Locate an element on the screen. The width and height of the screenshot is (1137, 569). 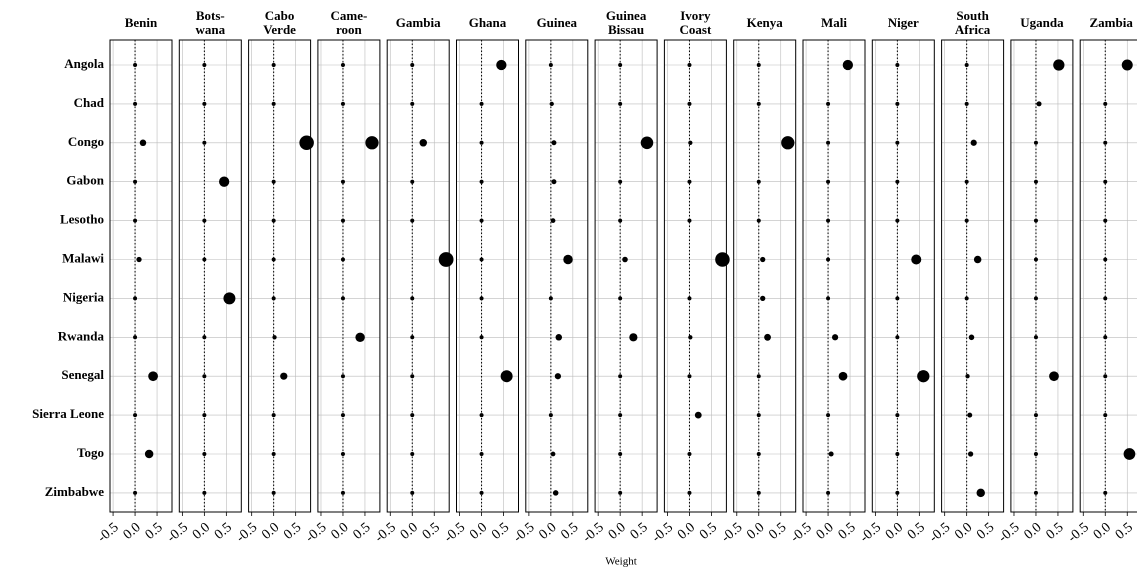
panel-title: Gambia is located at coordinates (418, 22).